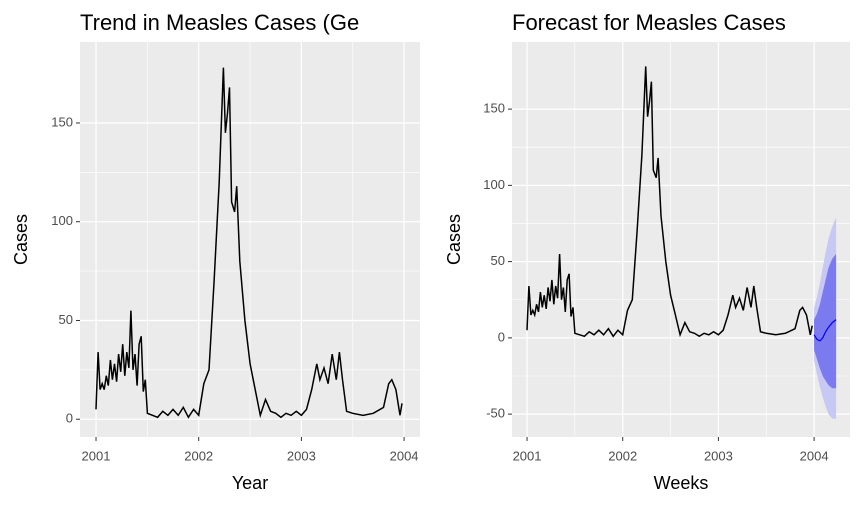 The height and width of the screenshot is (507, 862). What do you see at coordinates (495, 413) in the screenshot?
I see `y-tick-label: -50` at bounding box center [495, 413].